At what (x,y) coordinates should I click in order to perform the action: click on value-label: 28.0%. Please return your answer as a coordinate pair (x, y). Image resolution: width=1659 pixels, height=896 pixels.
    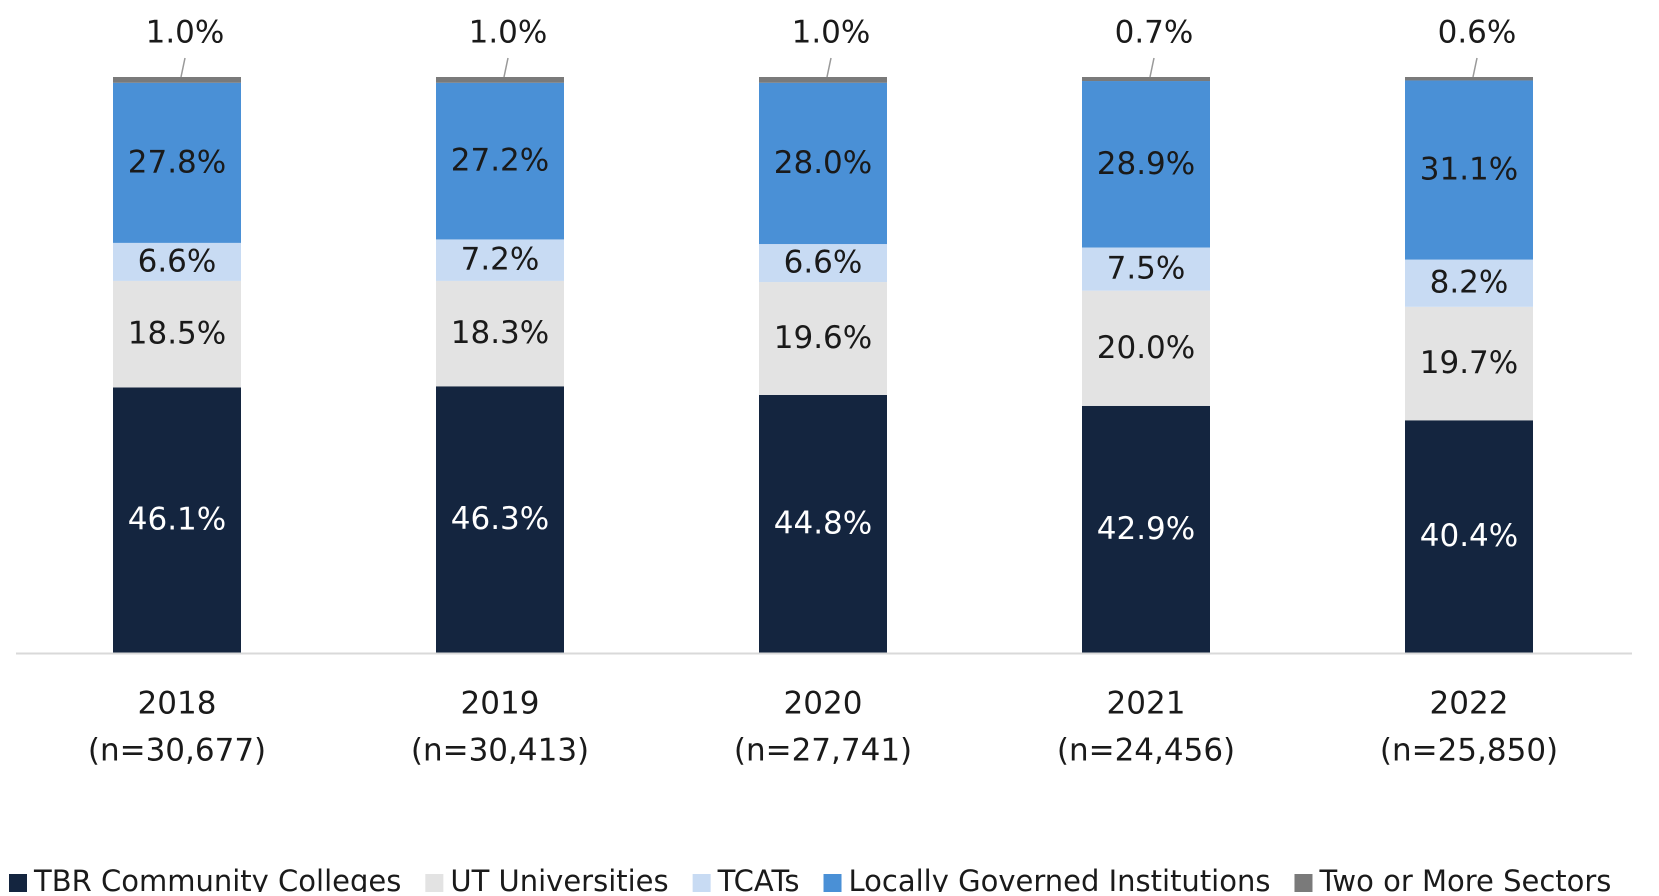
    Looking at the image, I should click on (823, 163).